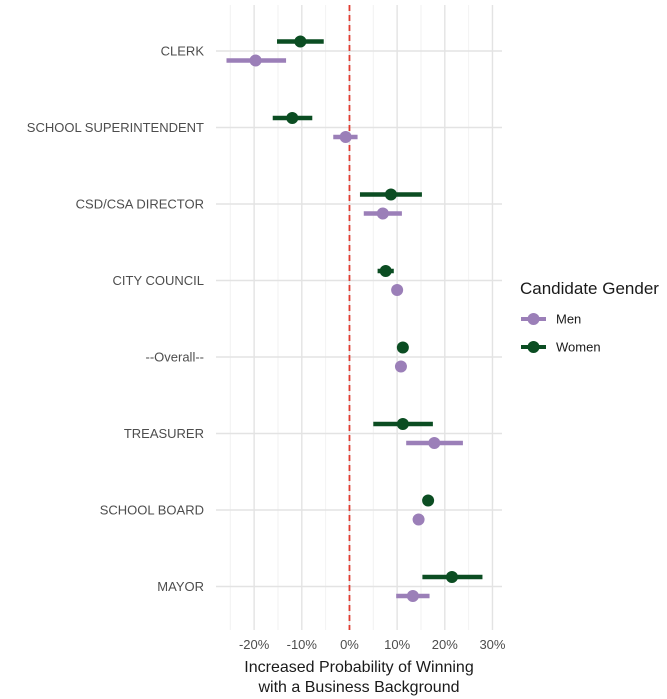 The height and width of the screenshot is (699, 667). What do you see at coordinates (140, 204) in the screenshot?
I see `category-label: CSD/CSA DIRECTOR` at bounding box center [140, 204].